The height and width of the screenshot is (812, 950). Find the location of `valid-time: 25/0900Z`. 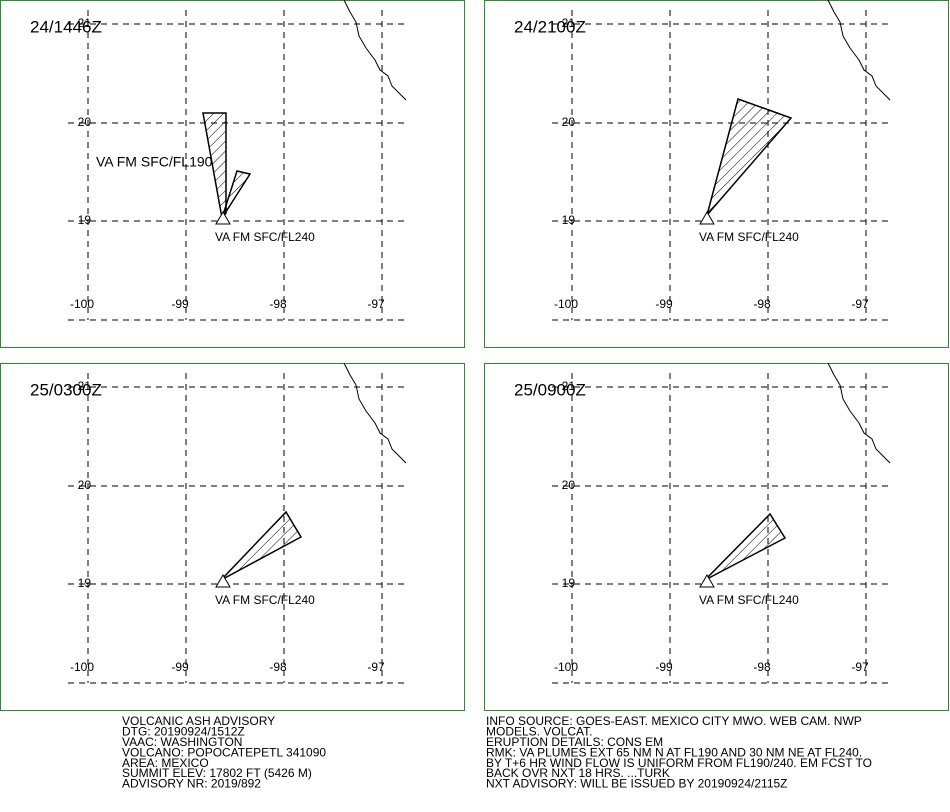

valid-time: 25/0900Z is located at coordinates (550, 389).